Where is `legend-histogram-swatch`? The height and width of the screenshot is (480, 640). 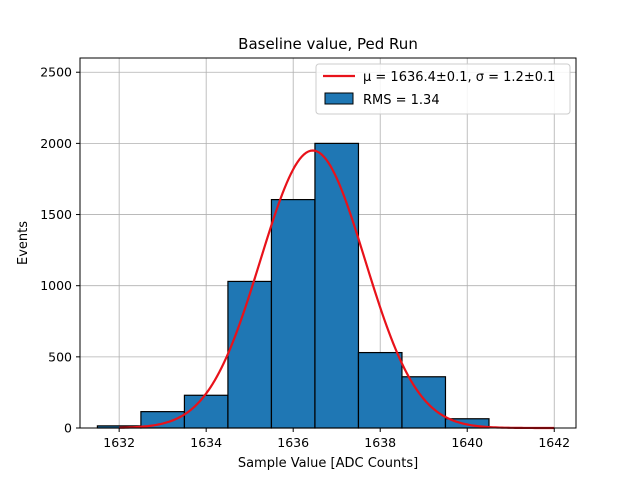 legend-histogram-swatch is located at coordinates (339, 98).